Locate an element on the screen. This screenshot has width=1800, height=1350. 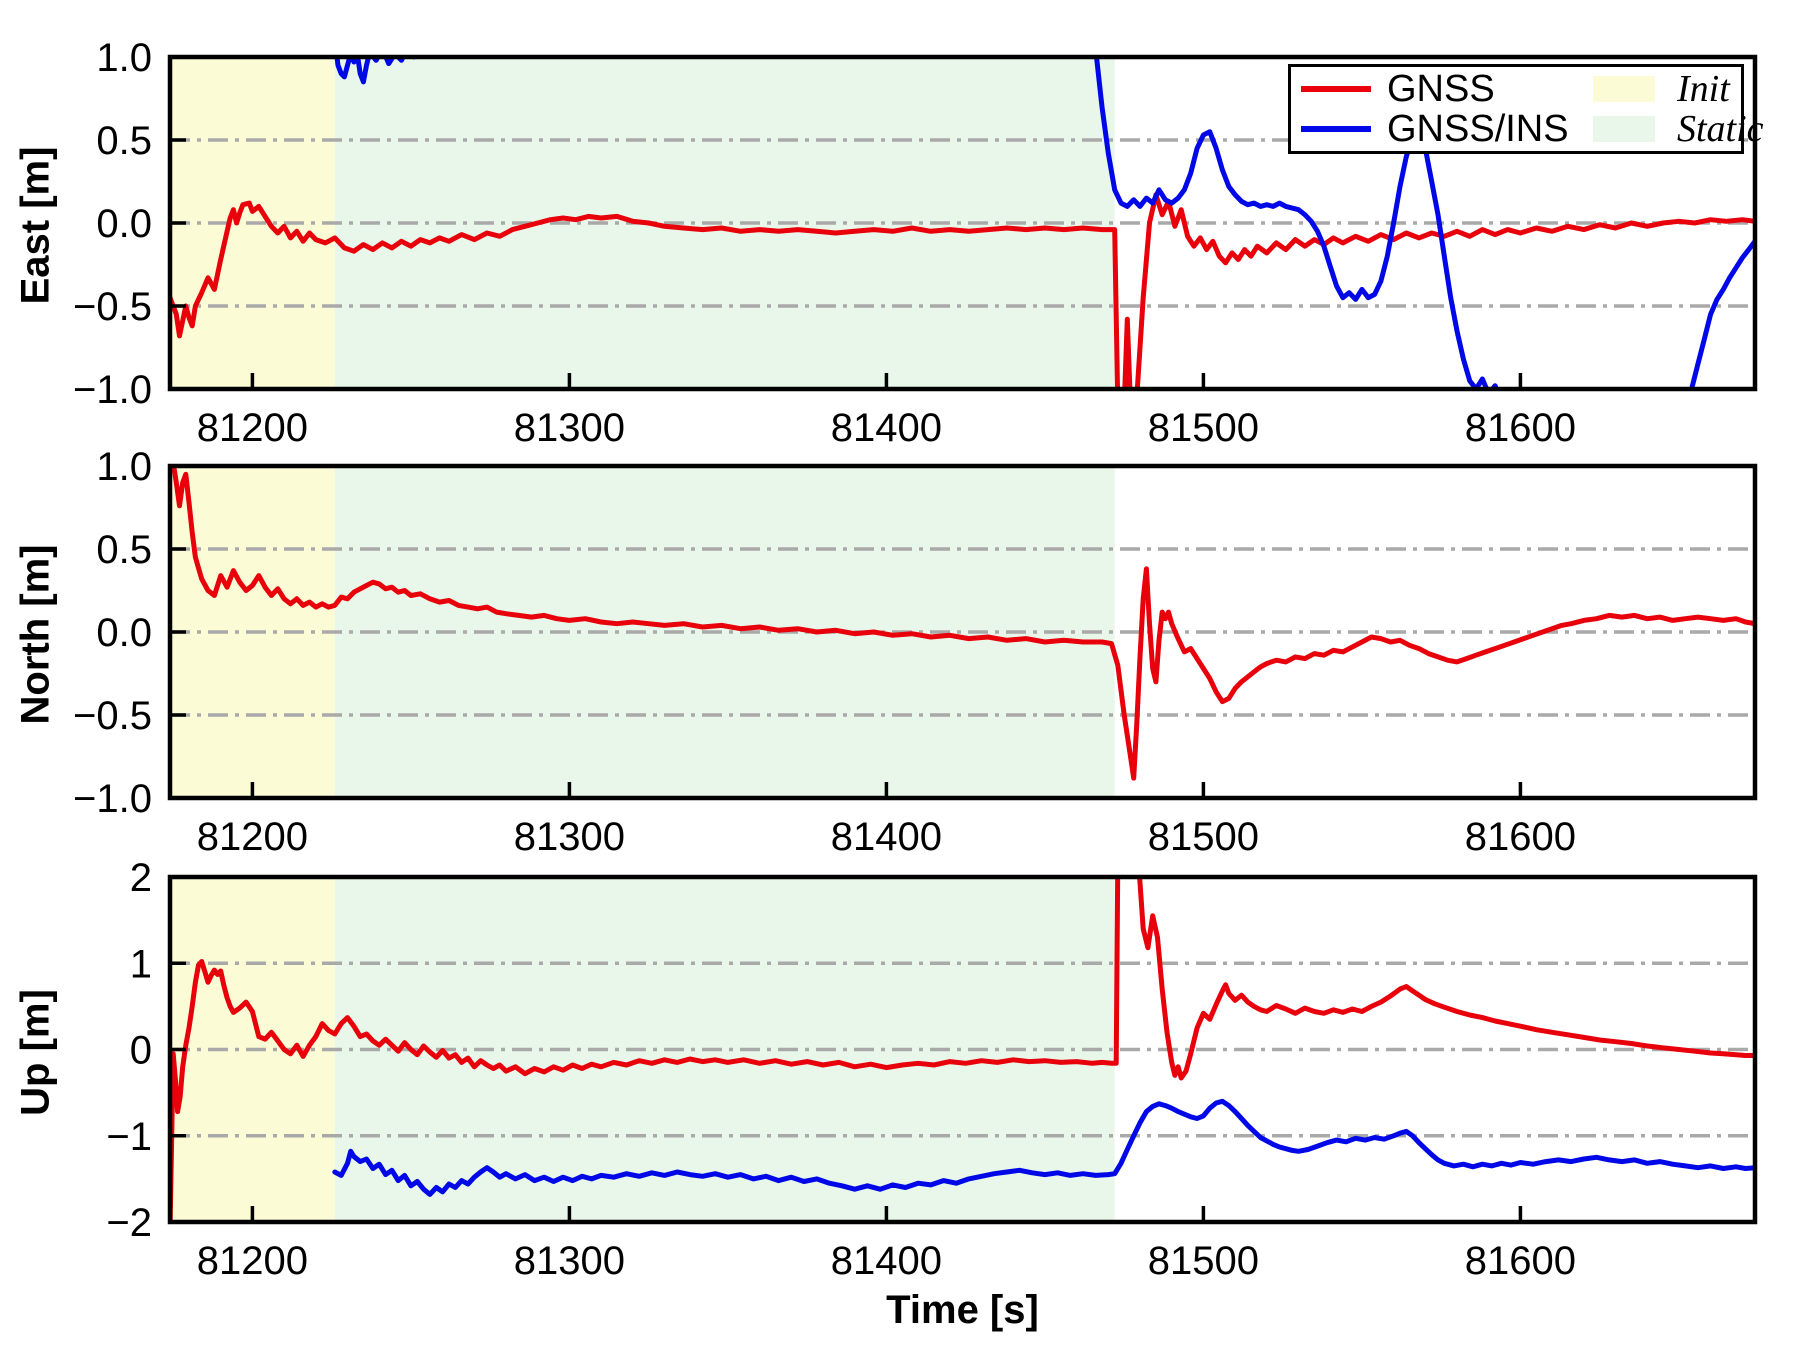
gnss-line is located at coordinates (962, 290).